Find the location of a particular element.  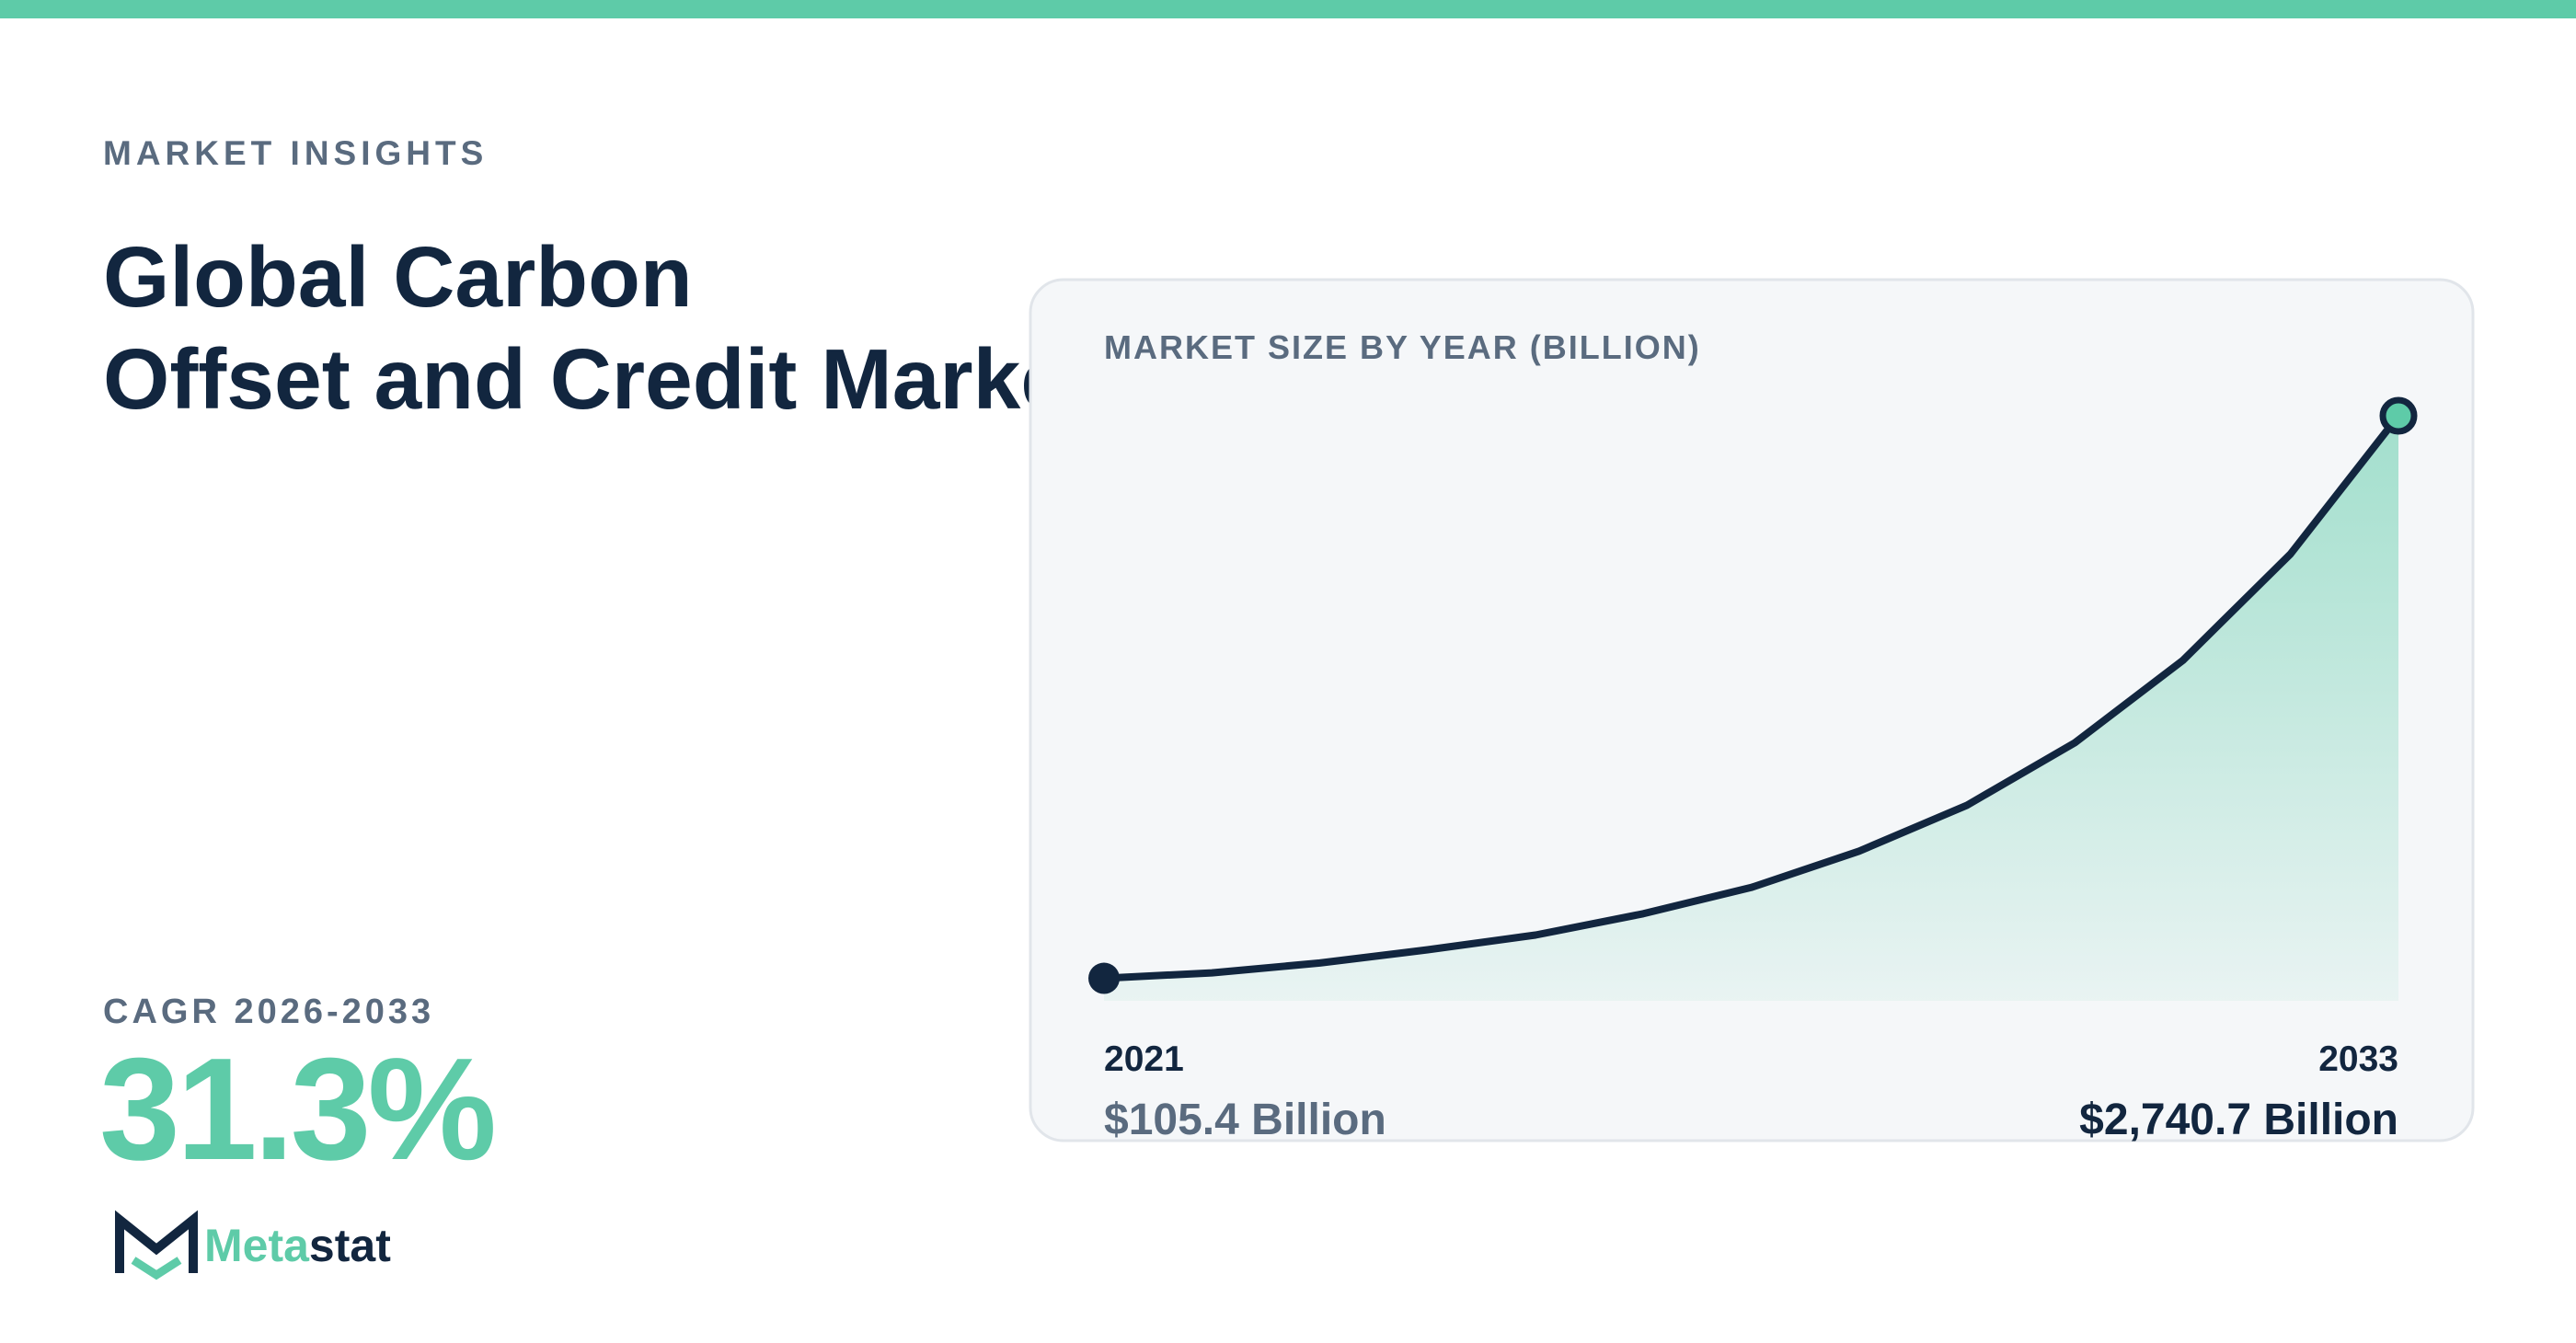

cagr-value: 31.3% is located at coordinates (296, 1109).